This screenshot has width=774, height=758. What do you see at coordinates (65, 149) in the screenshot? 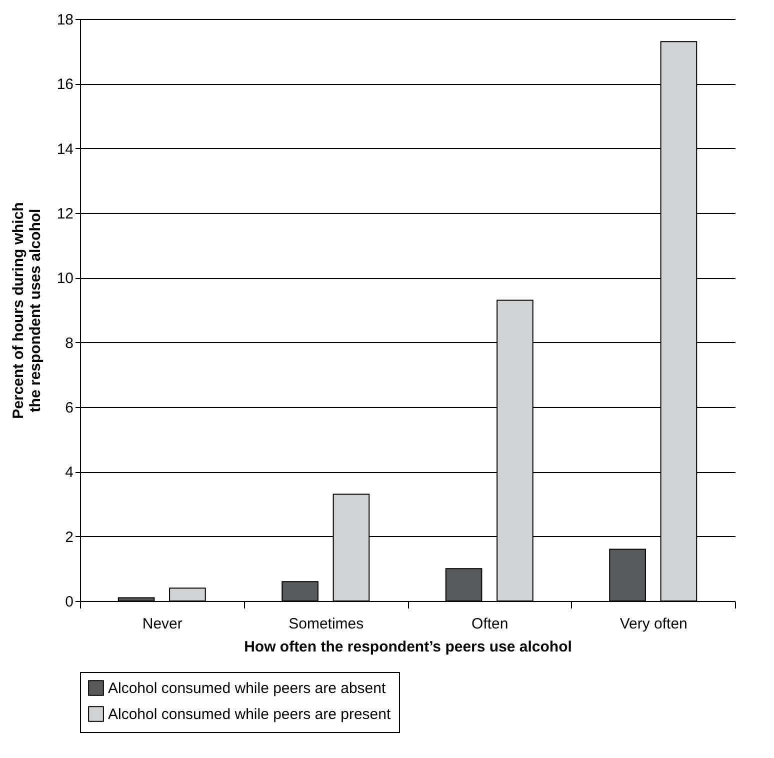
I see `y-tick-label: 14` at bounding box center [65, 149].